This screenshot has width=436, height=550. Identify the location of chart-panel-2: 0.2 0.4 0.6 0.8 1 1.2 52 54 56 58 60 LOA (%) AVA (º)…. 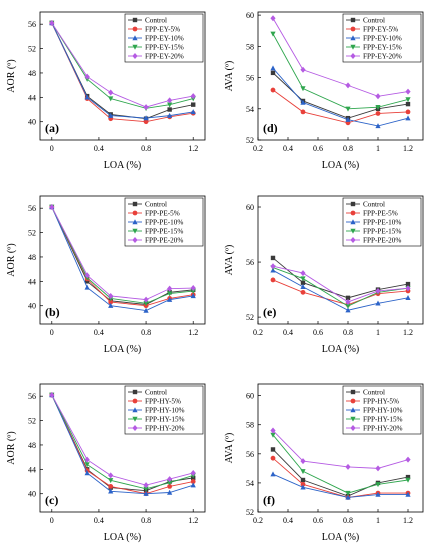
(324, 91).